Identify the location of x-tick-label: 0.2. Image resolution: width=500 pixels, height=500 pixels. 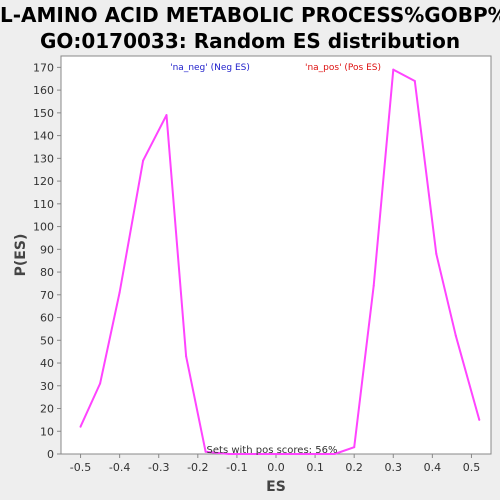
(354, 467).